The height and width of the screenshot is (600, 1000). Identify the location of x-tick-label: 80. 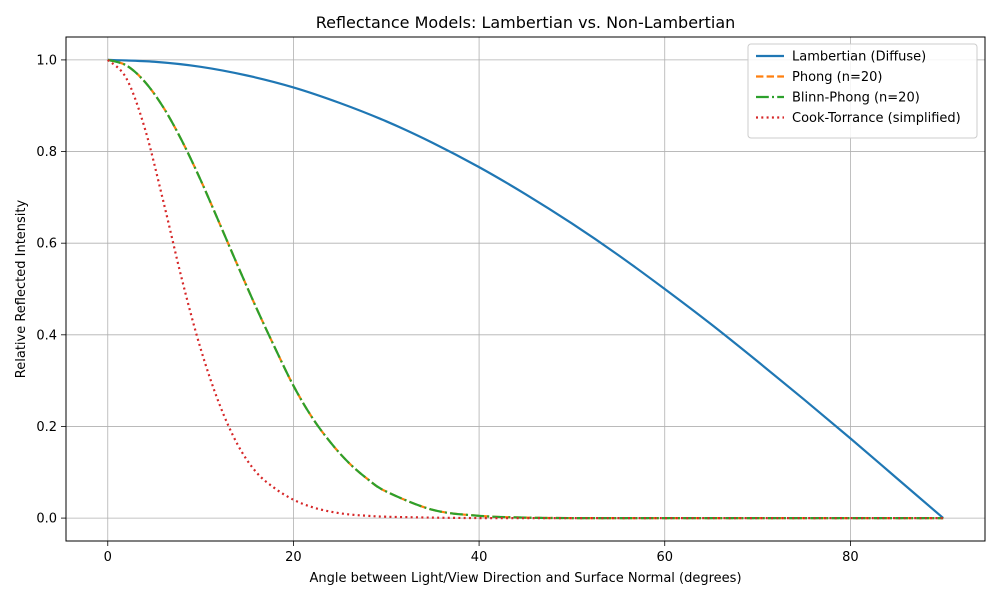
(850, 557).